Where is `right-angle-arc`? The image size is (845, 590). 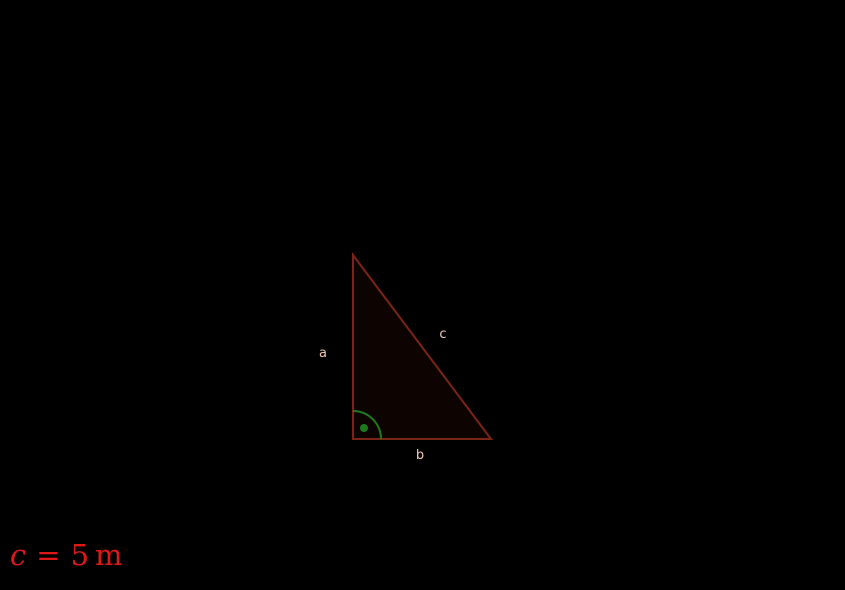 right-angle-arc is located at coordinates (367, 425).